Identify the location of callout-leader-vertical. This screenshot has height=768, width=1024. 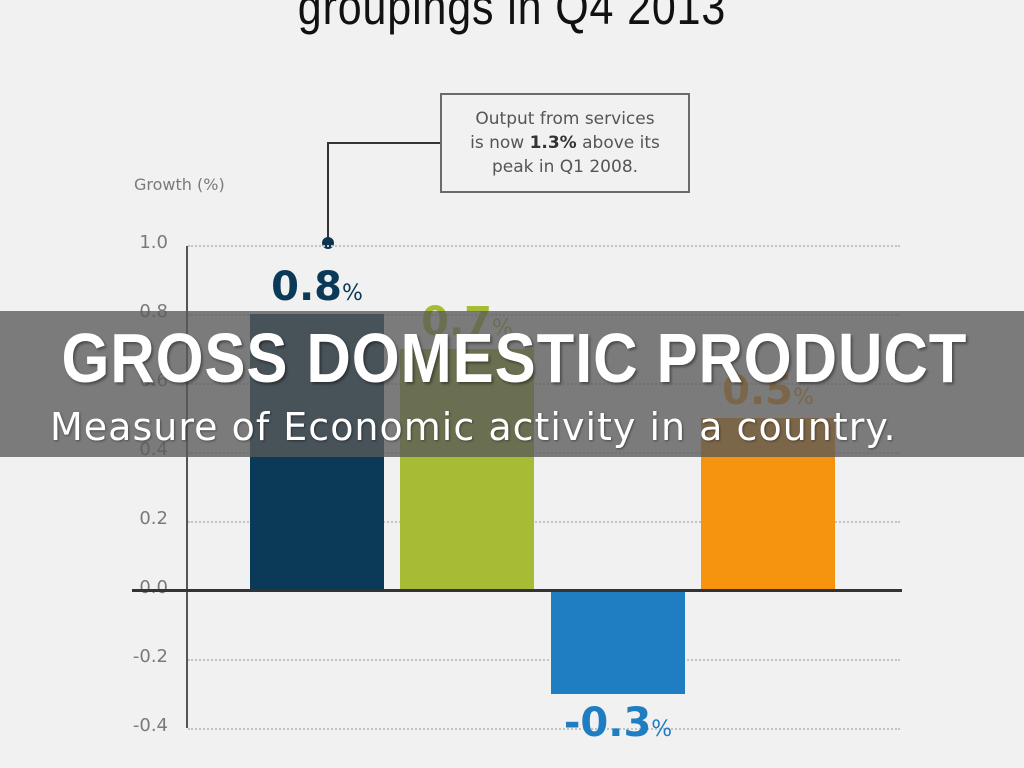
(328, 193).